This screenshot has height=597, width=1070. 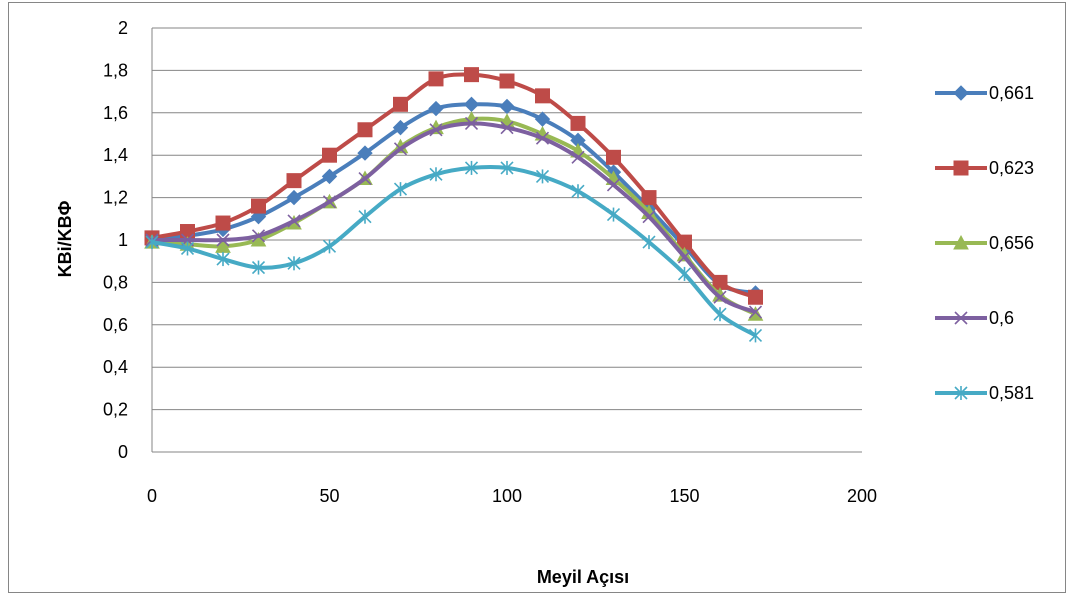 What do you see at coordinates (65, 238) in the screenshot?
I see `y-axis-title: KBi/KBΦ` at bounding box center [65, 238].